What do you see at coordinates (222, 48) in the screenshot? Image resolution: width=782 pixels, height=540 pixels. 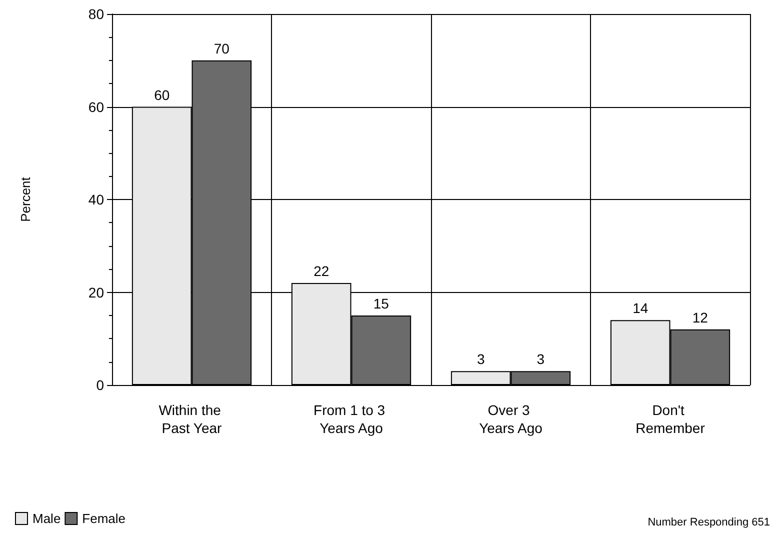 I see `data-label: 70` at bounding box center [222, 48].